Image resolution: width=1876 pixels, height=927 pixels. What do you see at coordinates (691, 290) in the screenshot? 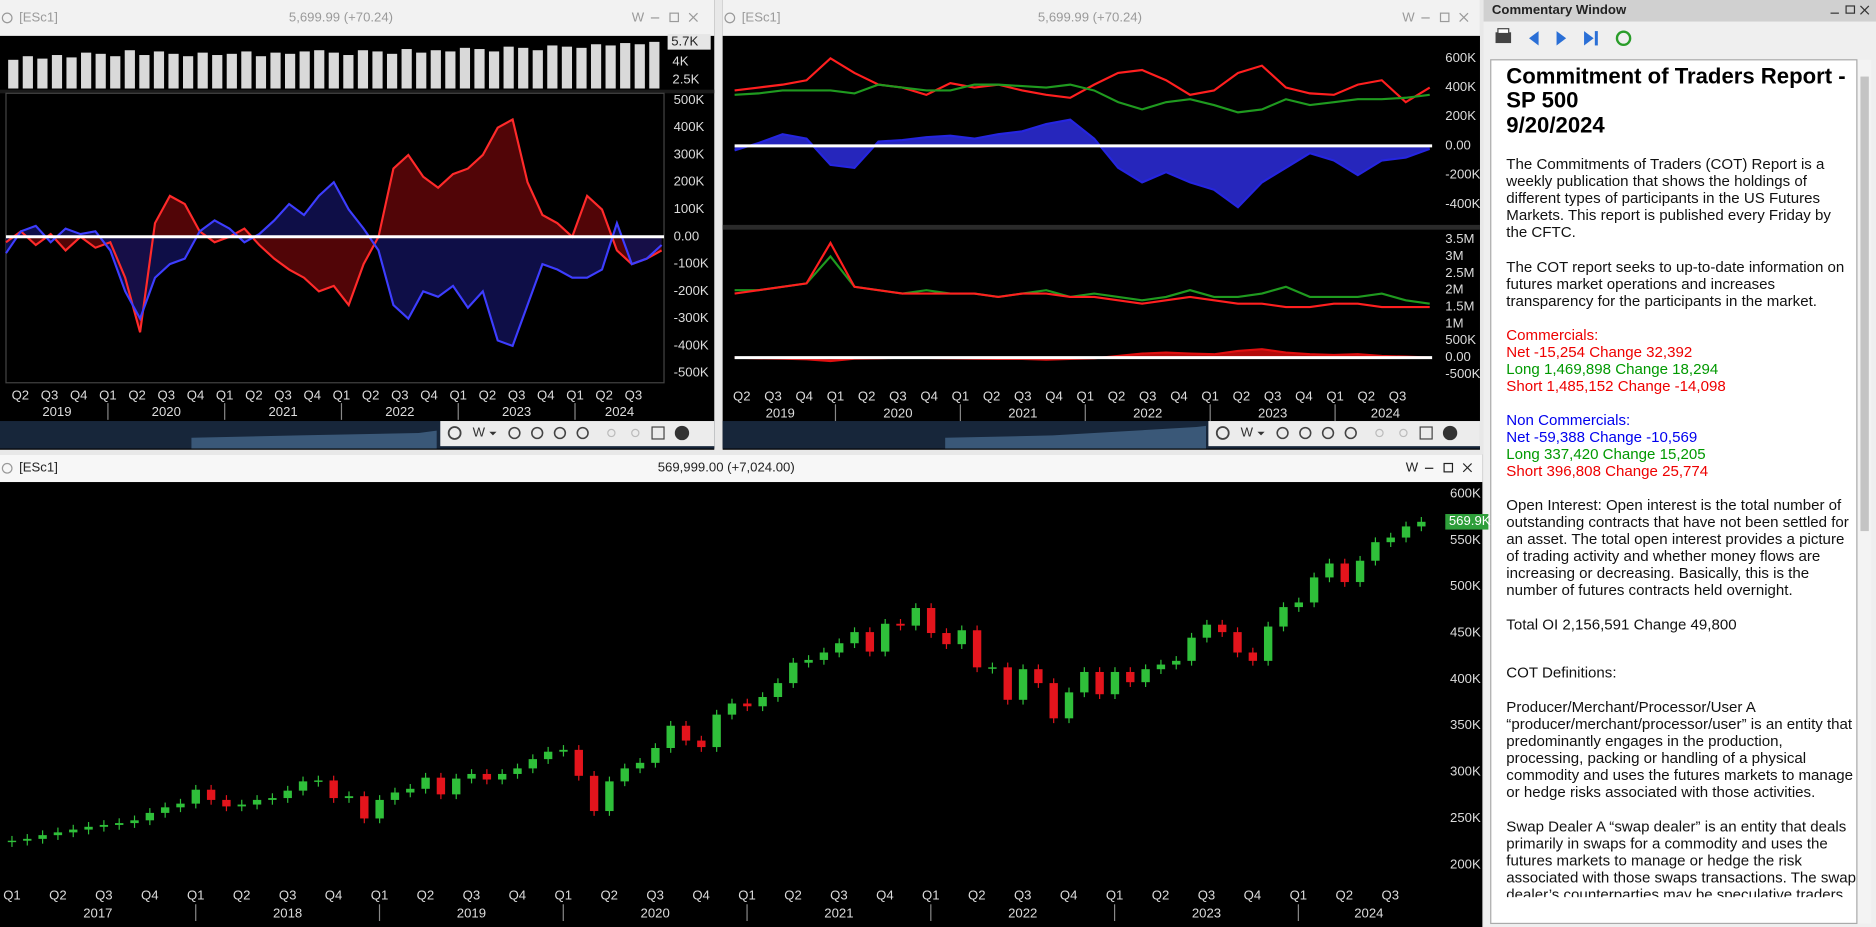
I see `y-tick-label: -200K` at bounding box center [691, 290].